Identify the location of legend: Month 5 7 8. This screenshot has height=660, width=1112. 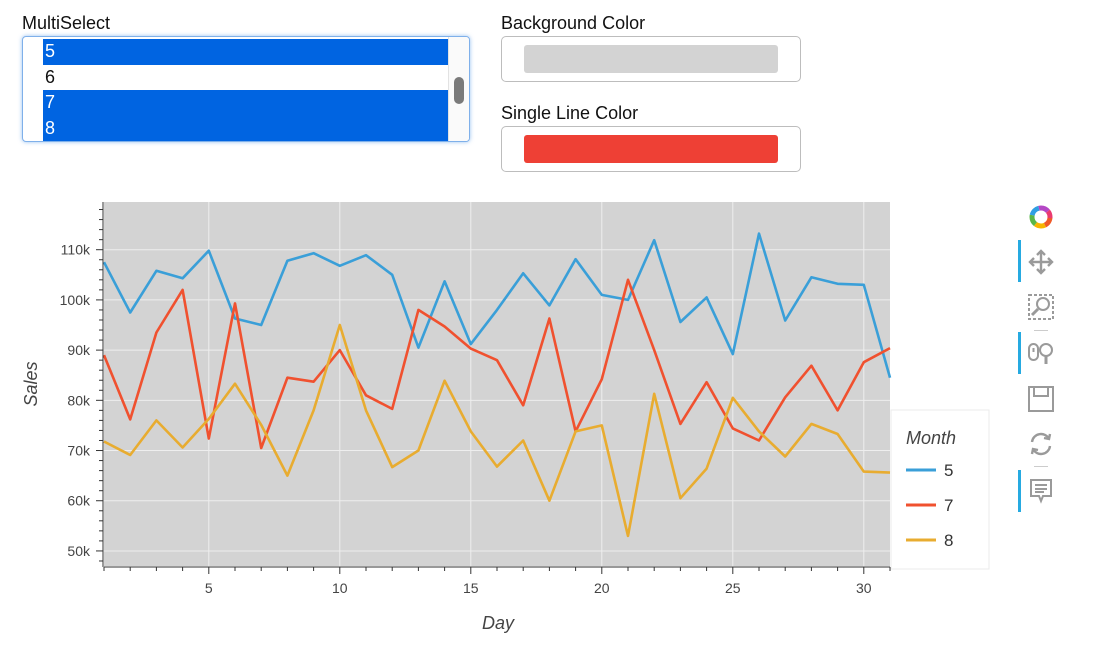
(940, 489).